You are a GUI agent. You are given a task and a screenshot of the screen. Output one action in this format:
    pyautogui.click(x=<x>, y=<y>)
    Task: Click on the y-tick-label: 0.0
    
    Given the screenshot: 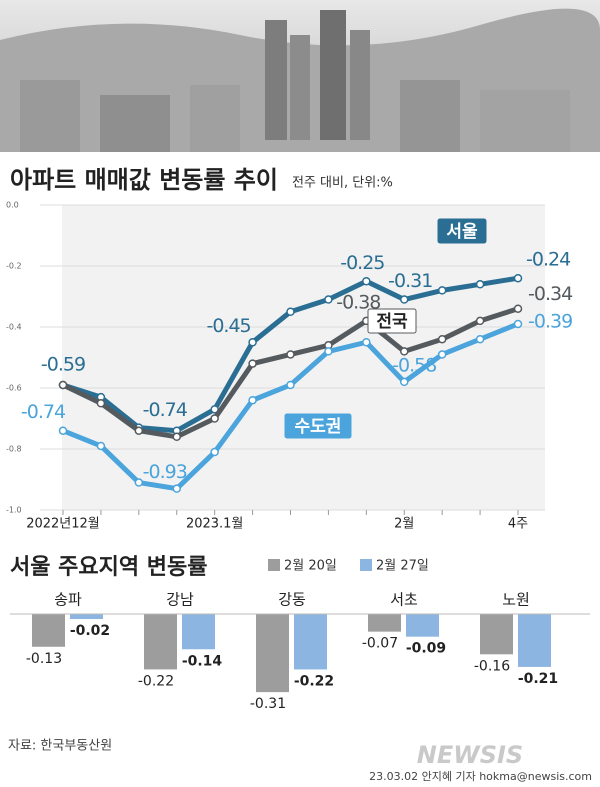 What is the action you would take?
    pyautogui.click(x=12, y=205)
    